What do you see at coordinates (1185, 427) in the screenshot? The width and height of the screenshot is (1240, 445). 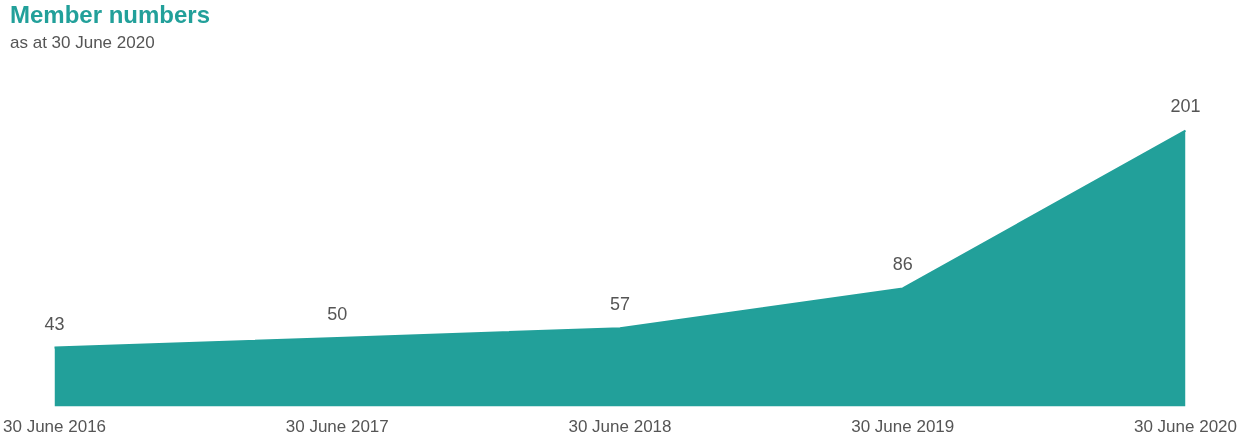 I see `x-tick-label: 30 June 2020` at bounding box center [1185, 427].